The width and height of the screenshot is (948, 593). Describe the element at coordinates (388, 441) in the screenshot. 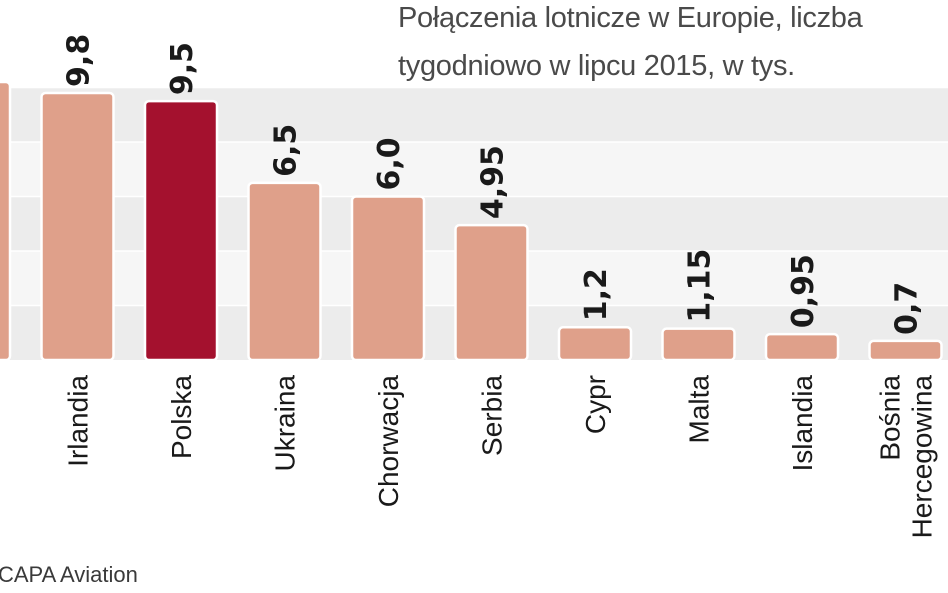

I see `category-label: Chorwacja` at that location.